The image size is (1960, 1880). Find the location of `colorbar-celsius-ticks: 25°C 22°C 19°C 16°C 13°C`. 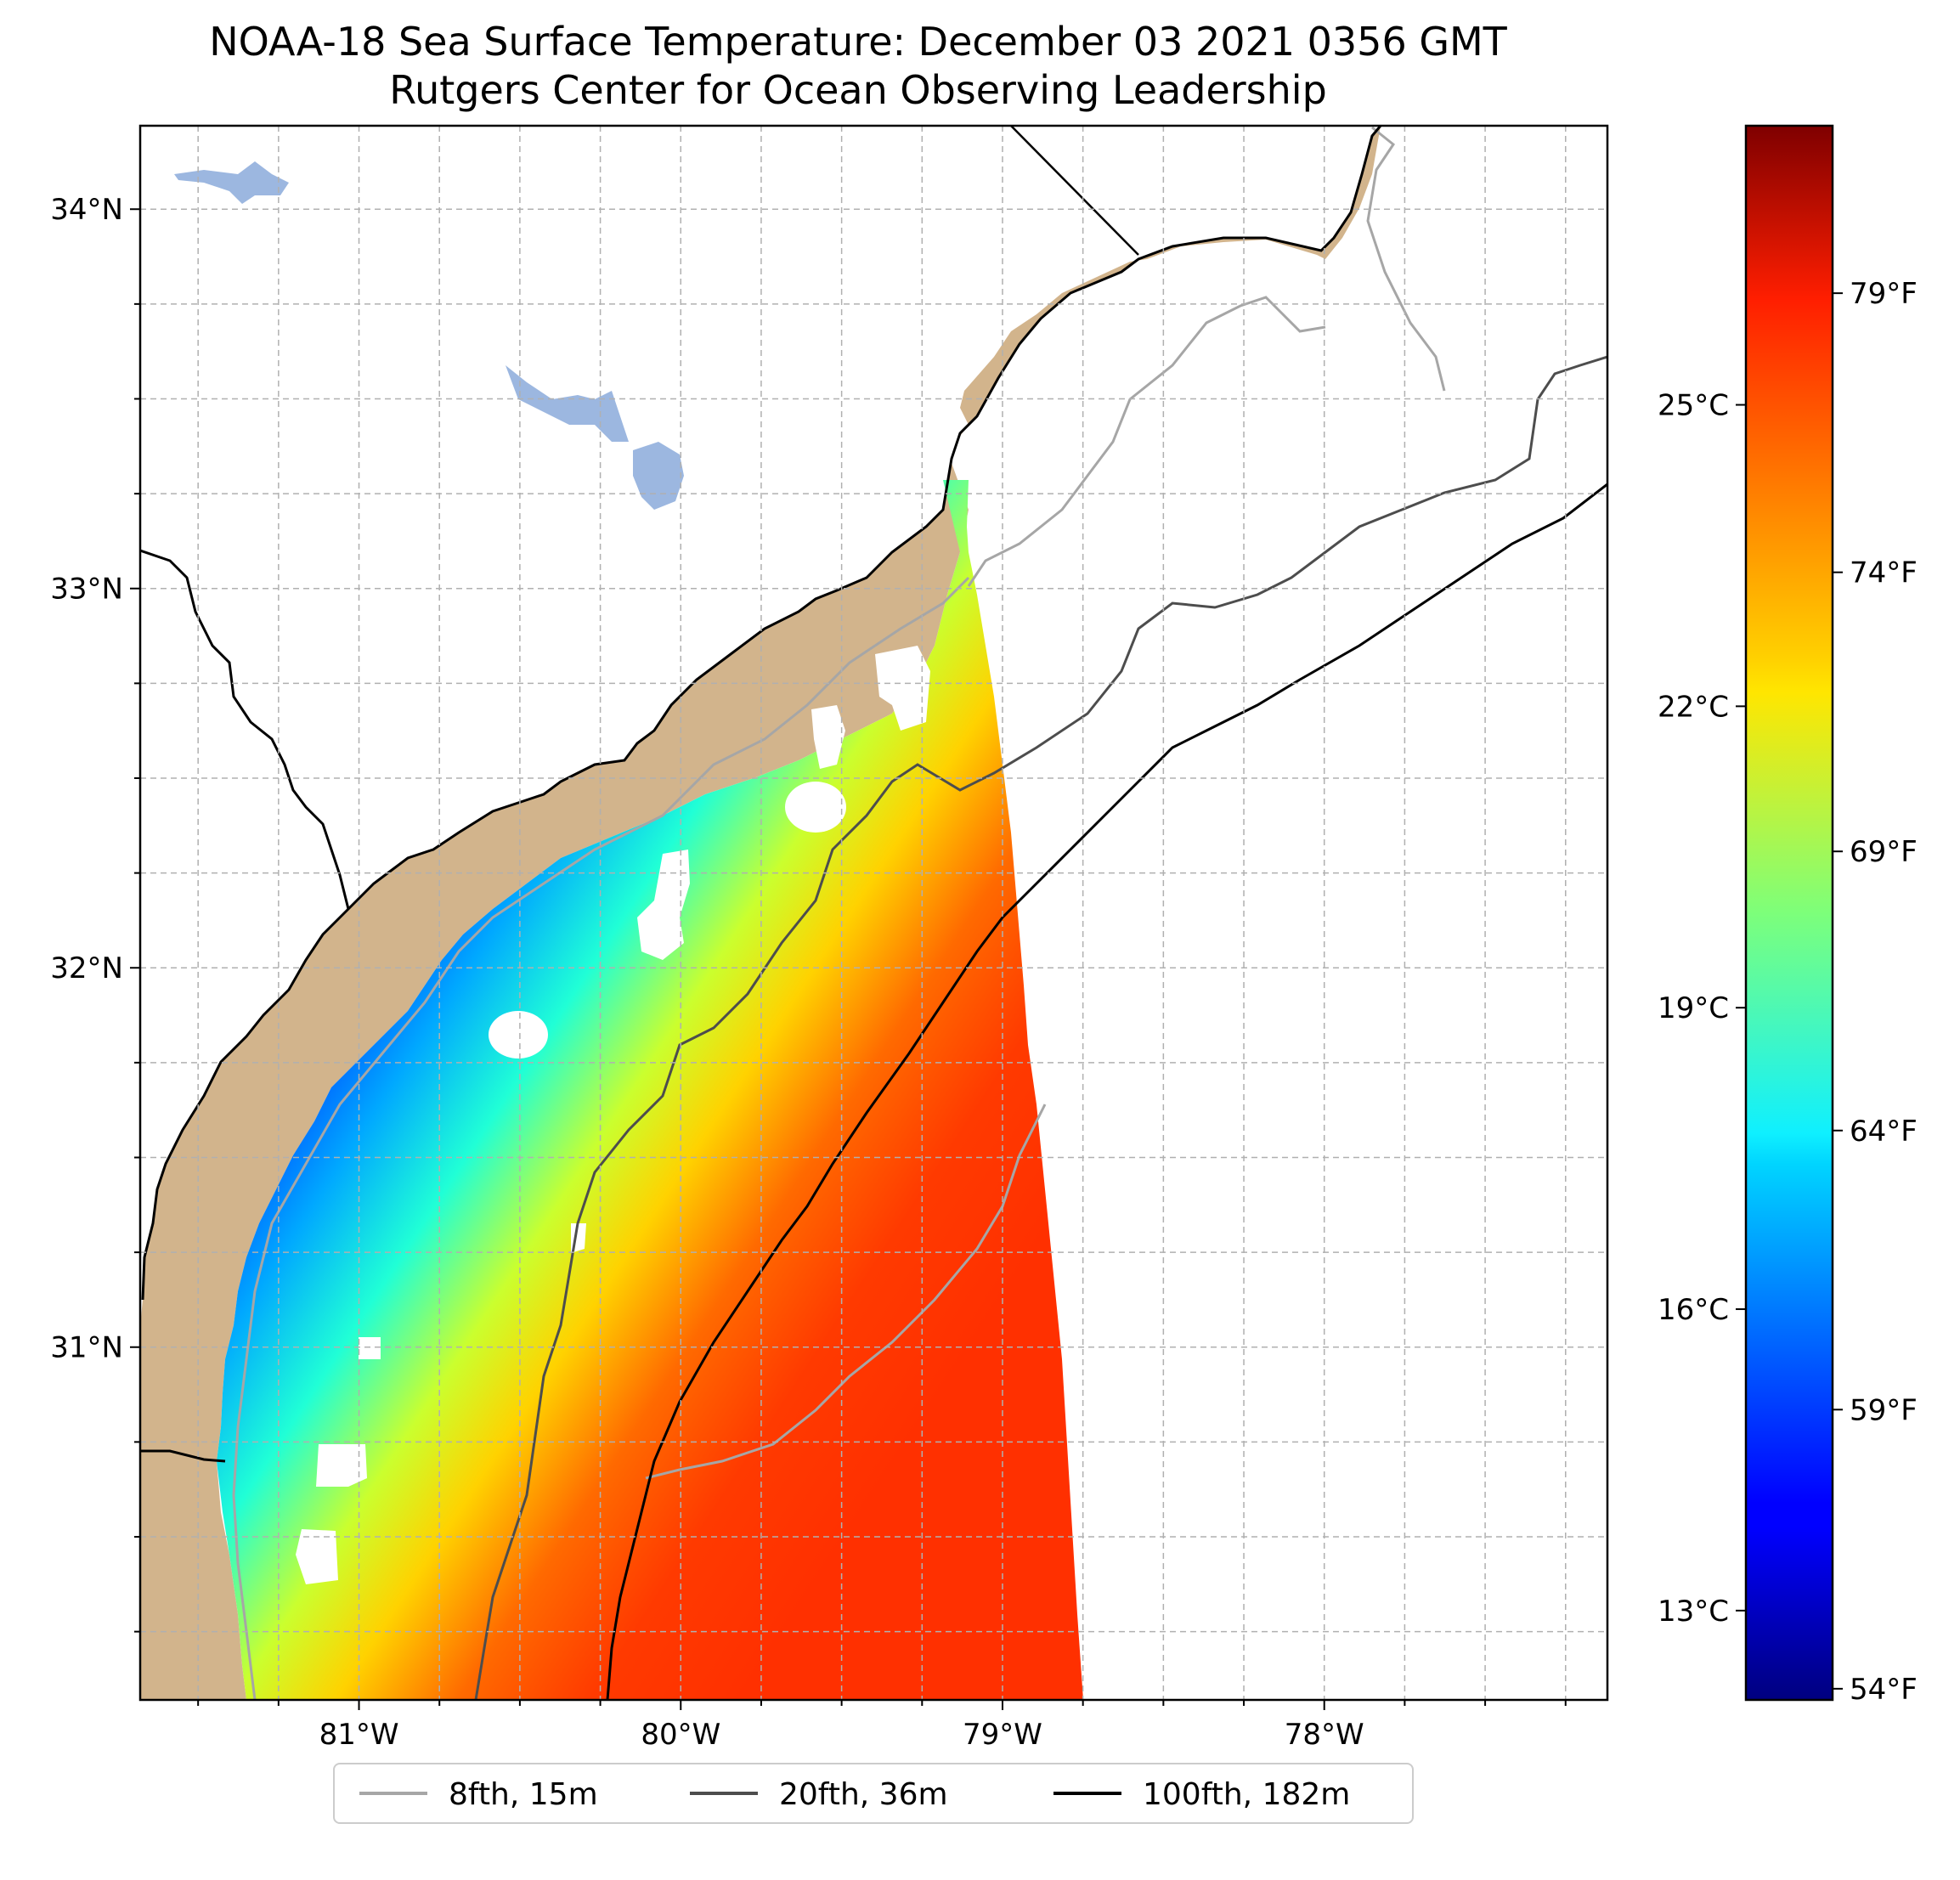

colorbar-celsius-ticks: 25°C 22°C 19°C 16°C 13°C is located at coordinates (1702, 1009).